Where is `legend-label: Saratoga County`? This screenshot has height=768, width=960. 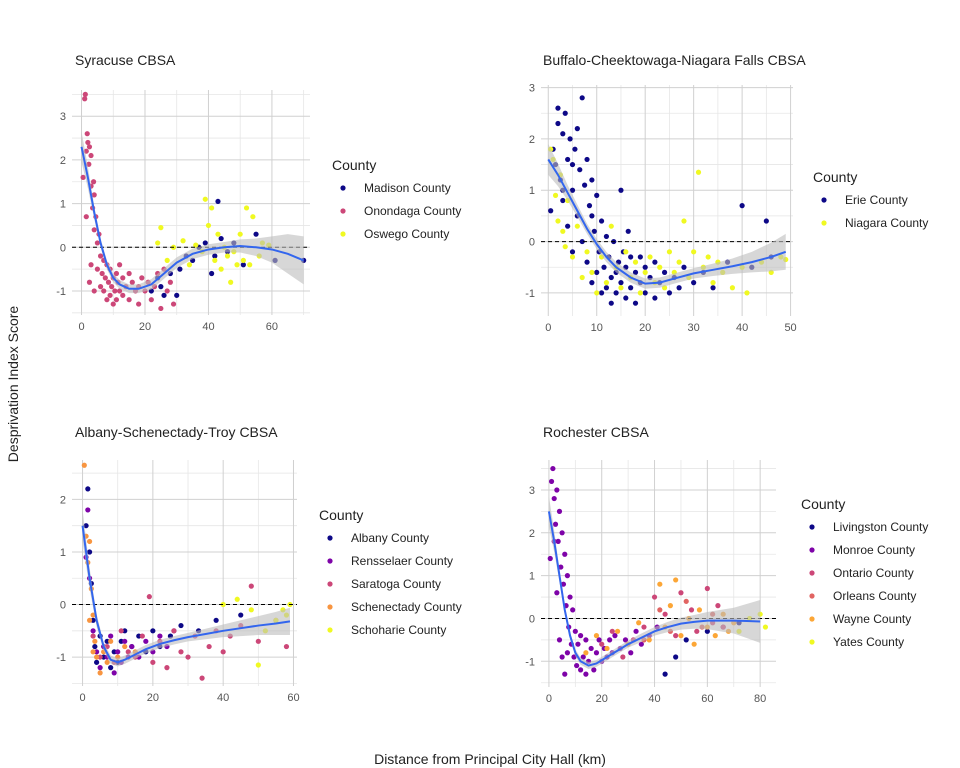 legend-label: Saratoga County is located at coordinates (396, 584).